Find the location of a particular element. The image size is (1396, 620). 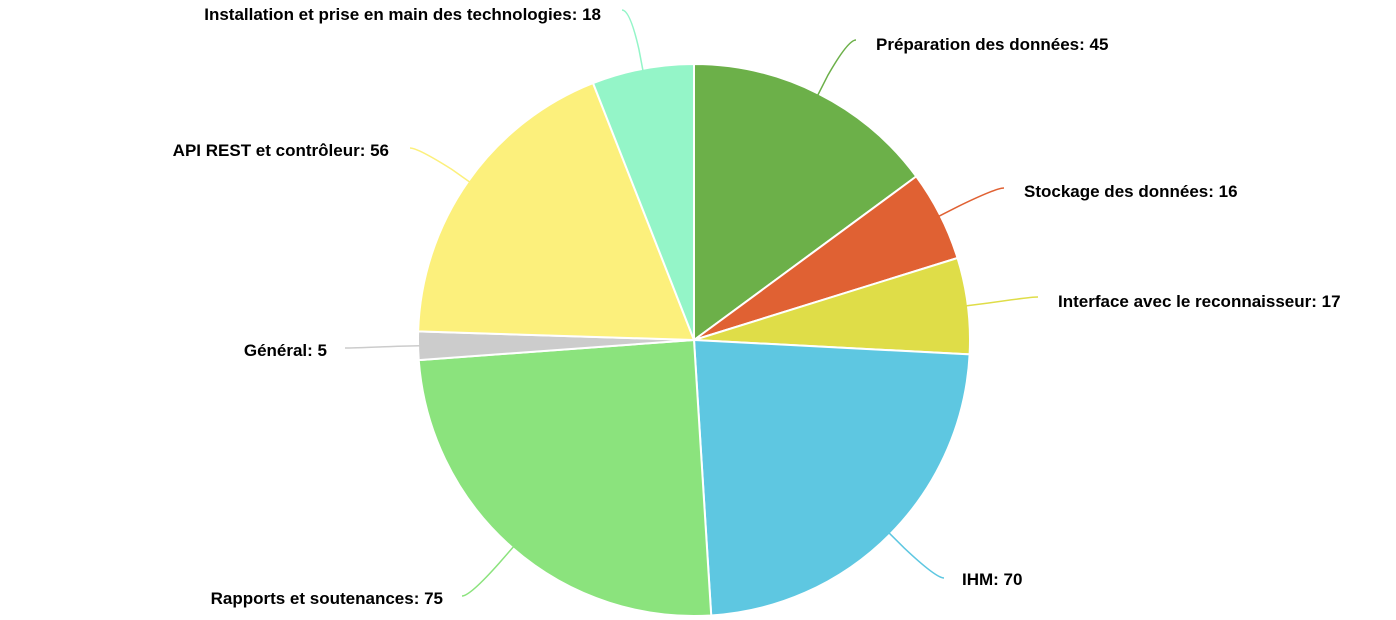

data-label-api-rest-et-controleur: API REST et contrôleur: 56 is located at coordinates (281, 150).